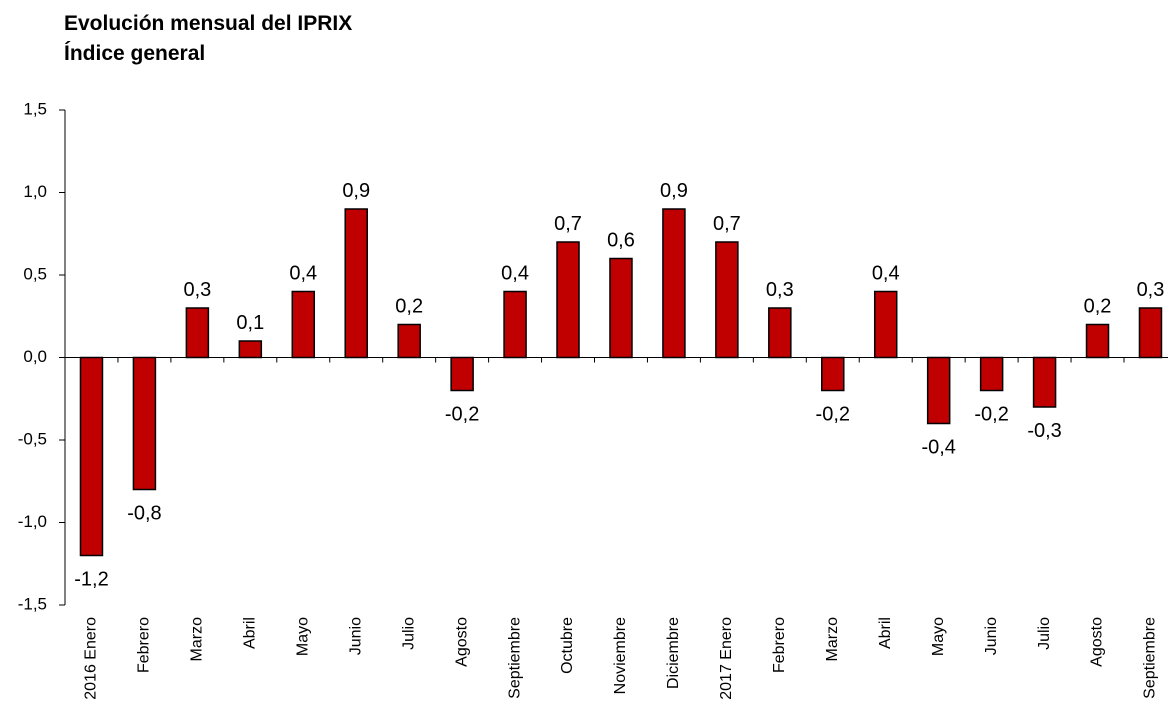 This screenshot has width=1168, height=728. Describe the element at coordinates (32, 438) in the screenshot. I see `y-tick-label: -0,5` at that location.